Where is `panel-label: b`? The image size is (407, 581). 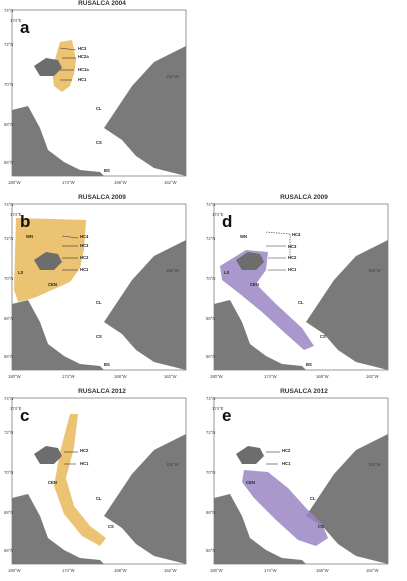
panel-label: b is located at coordinates (25, 221).